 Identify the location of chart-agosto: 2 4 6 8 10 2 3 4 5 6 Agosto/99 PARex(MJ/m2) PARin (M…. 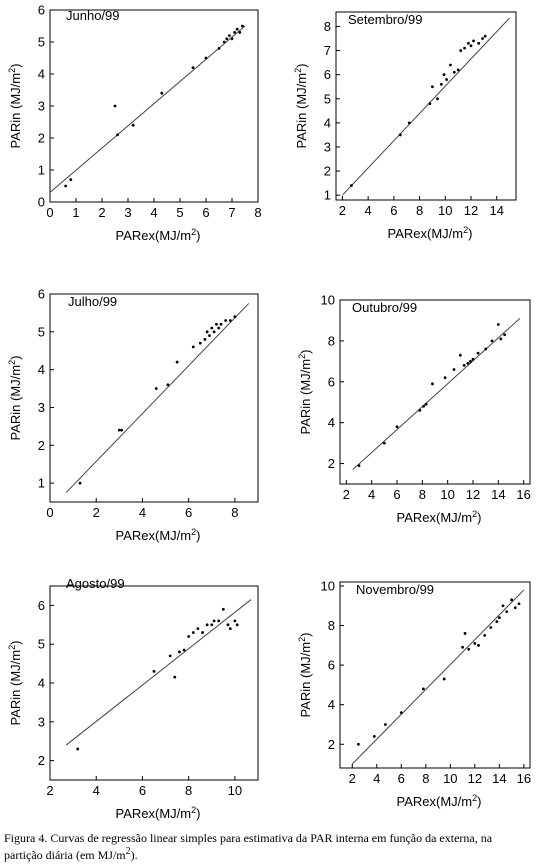
(133, 698).